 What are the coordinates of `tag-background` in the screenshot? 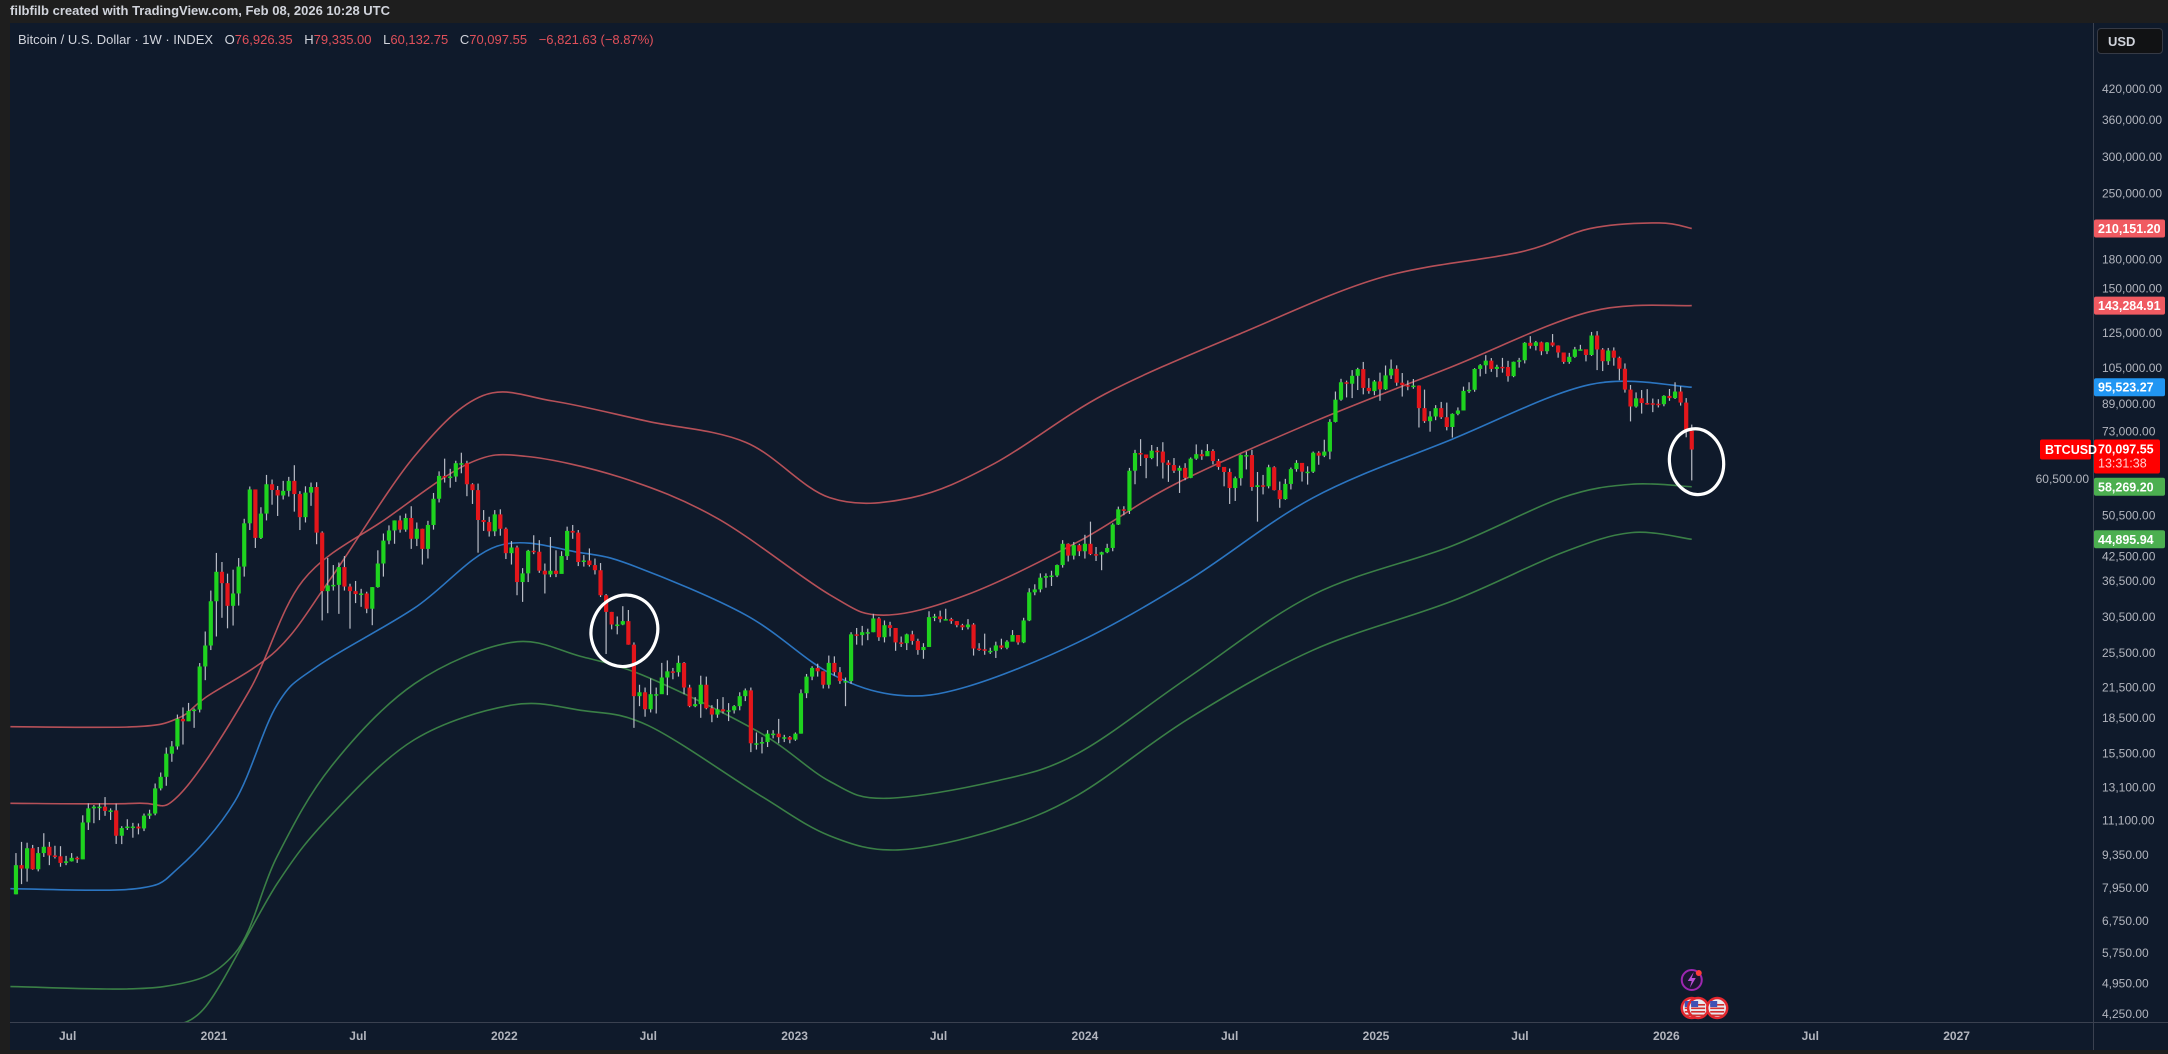 It's located at (2129, 305).